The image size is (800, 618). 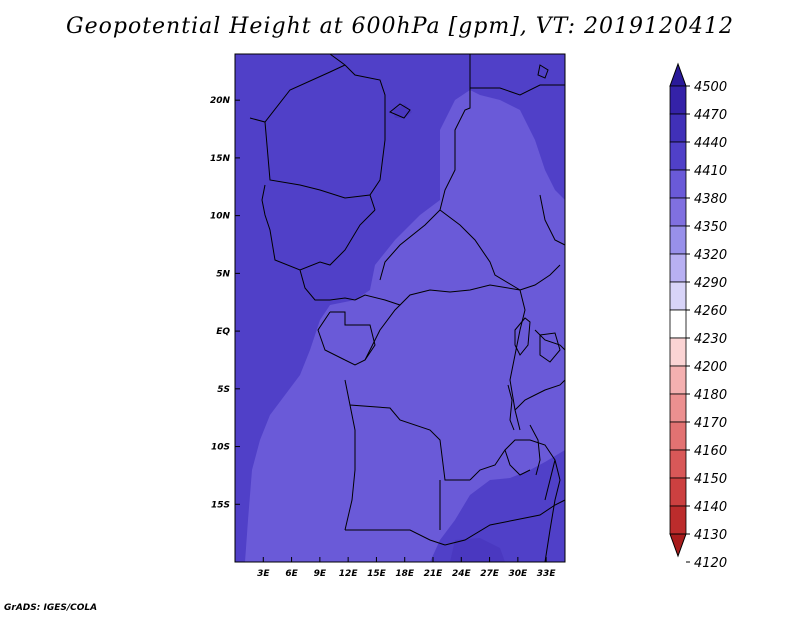 I want to click on x-tick-label: 30E, so click(x=519, y=574).